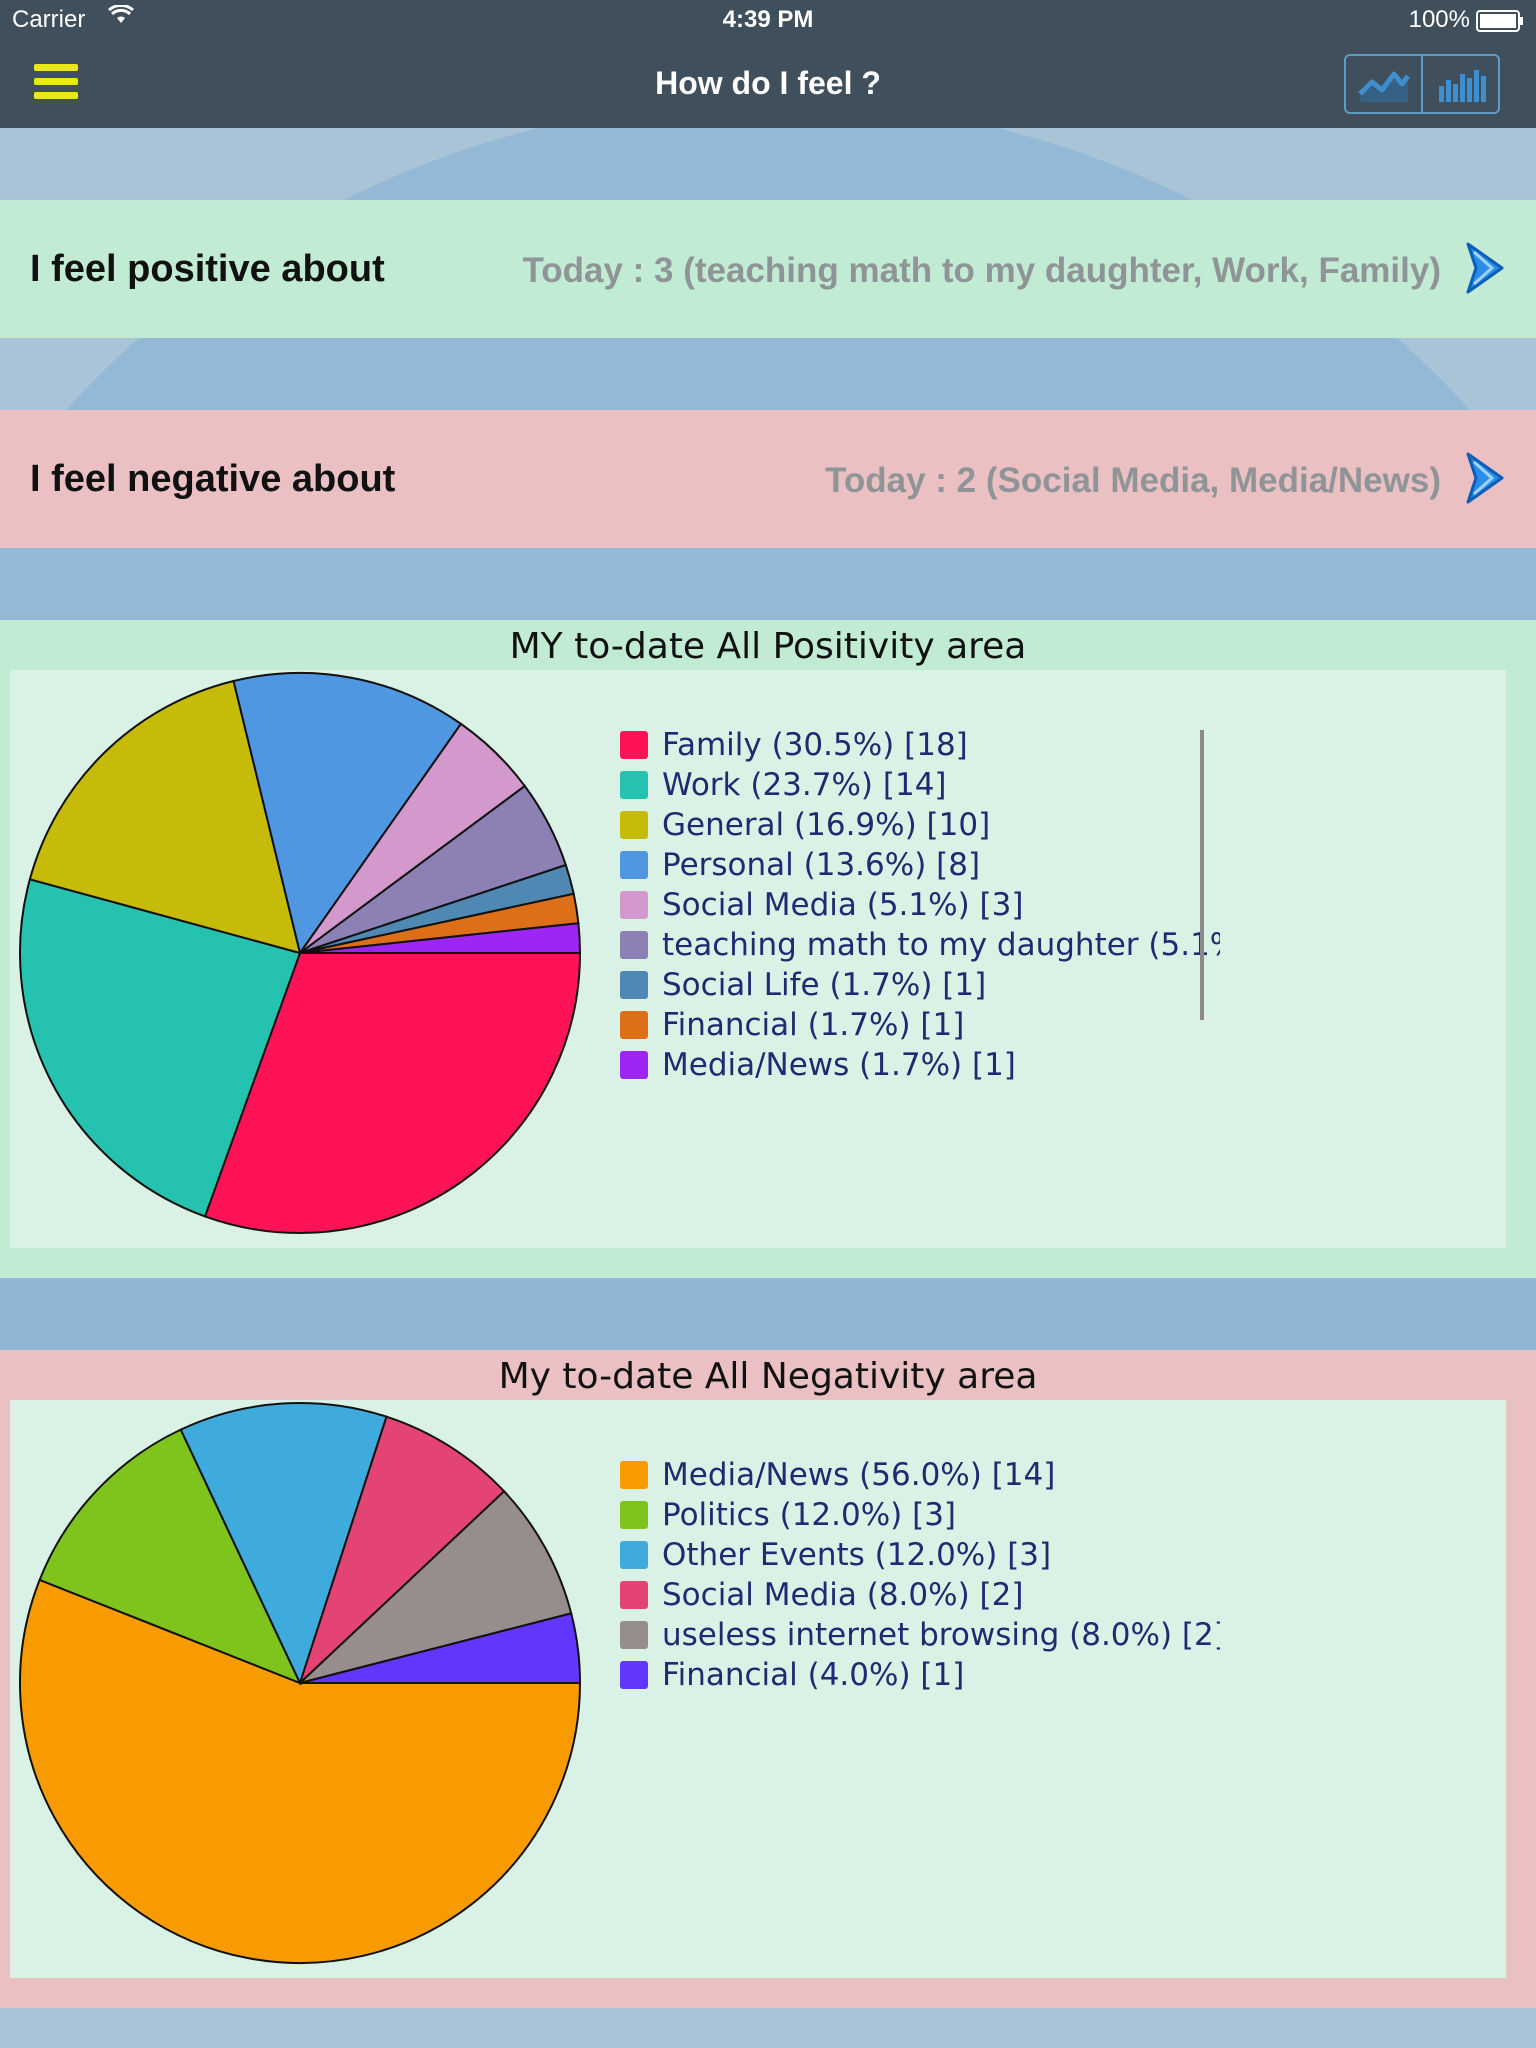 This screenshot has height=2048, width=1536. I want to click on positivity-pie-chart, so click(310, 959).